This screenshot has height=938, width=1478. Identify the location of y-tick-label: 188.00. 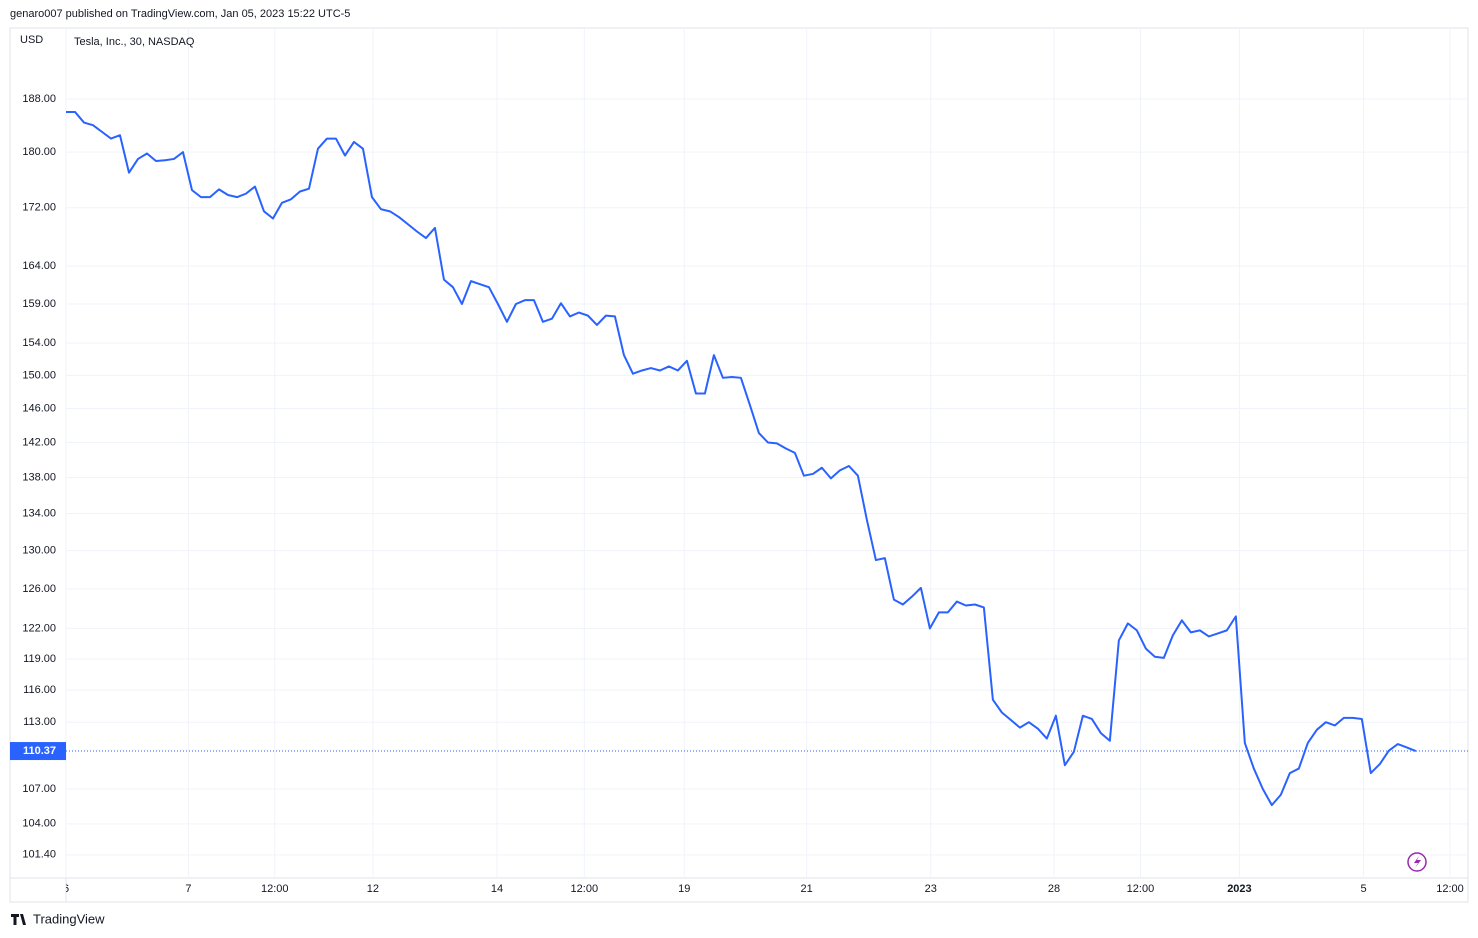
(39, 99).